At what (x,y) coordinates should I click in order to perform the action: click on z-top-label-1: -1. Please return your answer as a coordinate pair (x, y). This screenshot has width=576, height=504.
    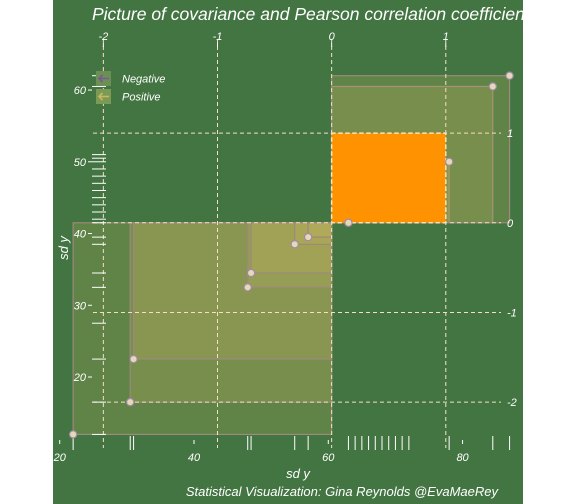
    Looking at the image, I should click on (218, 37).